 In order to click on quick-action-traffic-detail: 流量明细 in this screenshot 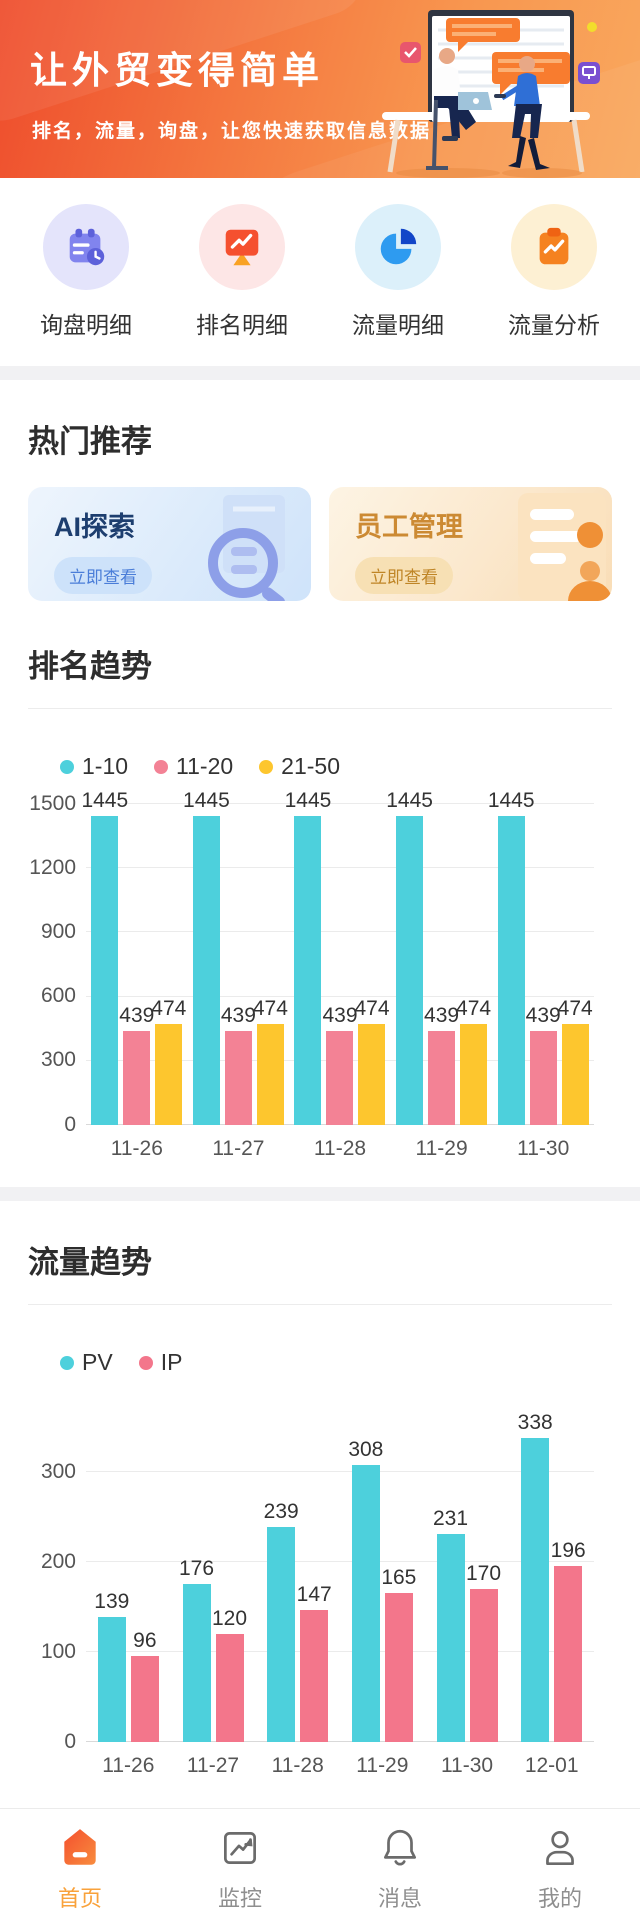, I will do `click(398, 272)`.